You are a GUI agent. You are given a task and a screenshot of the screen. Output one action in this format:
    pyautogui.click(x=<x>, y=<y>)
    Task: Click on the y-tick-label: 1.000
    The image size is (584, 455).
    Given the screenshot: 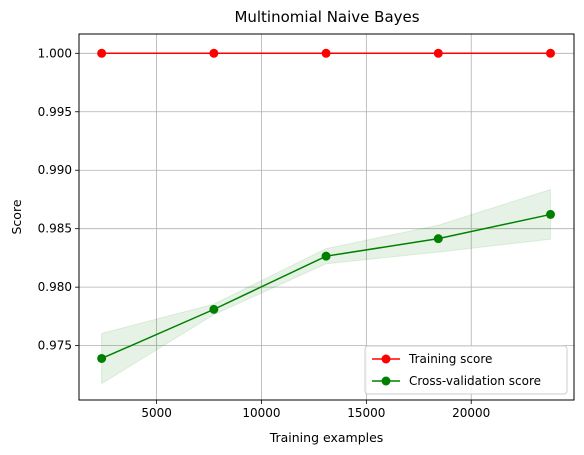 What is the action you would take?
    pyautogui.click(x=55, y=53)
    